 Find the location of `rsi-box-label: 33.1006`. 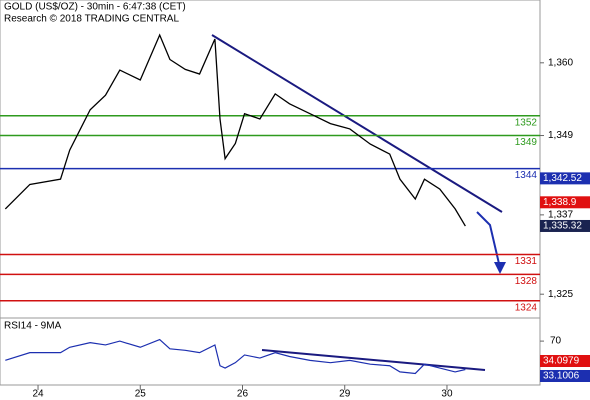

rsi-box-label: 33.1006 is located at coordinates (561, 376).